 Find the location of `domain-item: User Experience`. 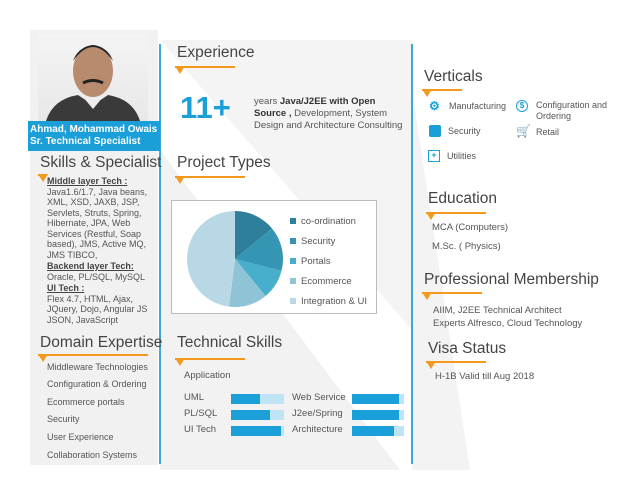

domain-item: User Experience is located at coordinates (80, 437).